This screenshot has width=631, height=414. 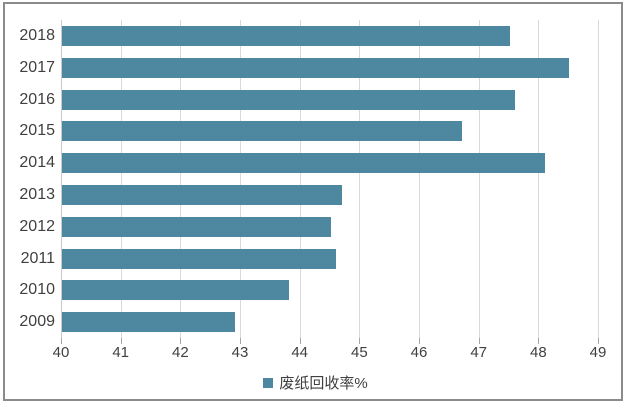 What do you see at coordinates (37, 35) in the screenshot?
I see `y-axis-category-label: 2018` at bounding box center [37, 35].